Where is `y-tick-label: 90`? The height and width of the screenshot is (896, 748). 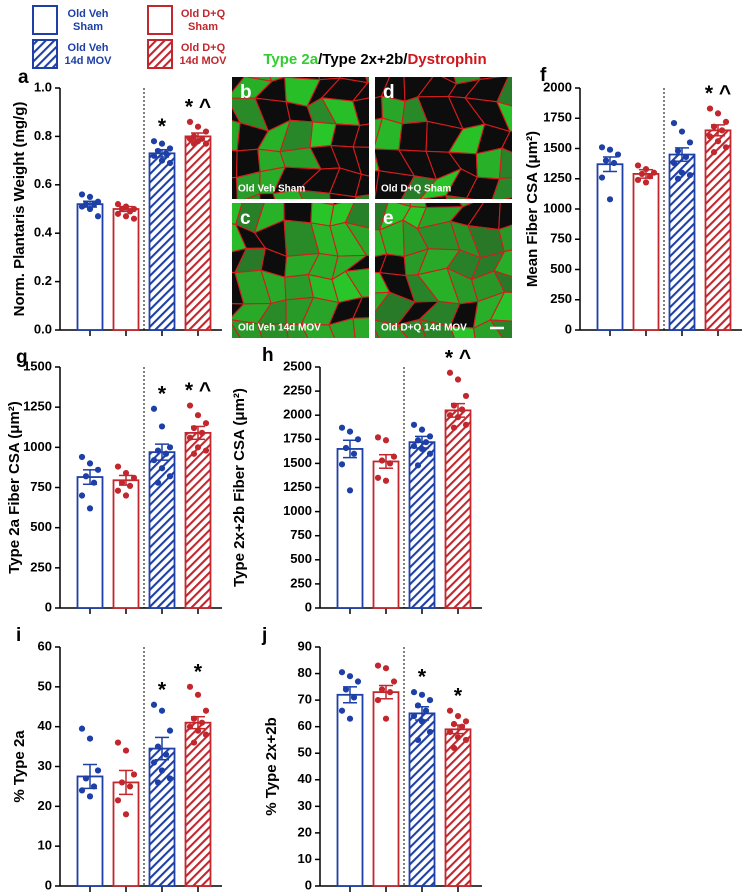 y-tick-label: 90 is located at coordinates (305, 645).